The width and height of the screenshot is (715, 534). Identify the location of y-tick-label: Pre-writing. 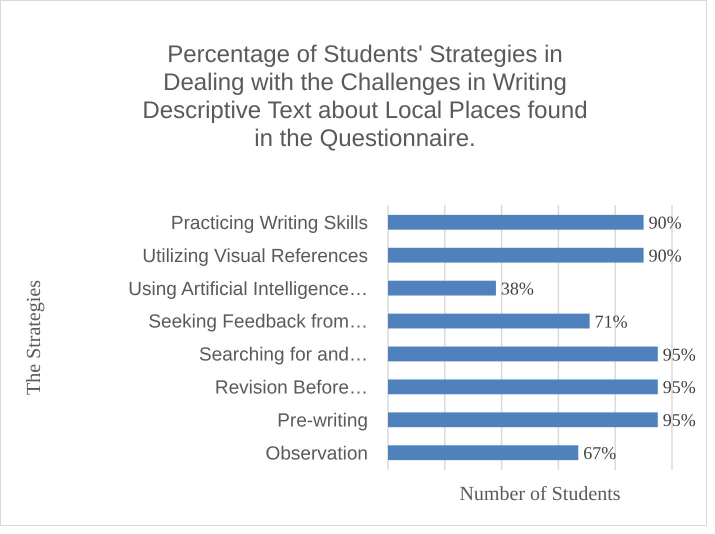
(322, 421).